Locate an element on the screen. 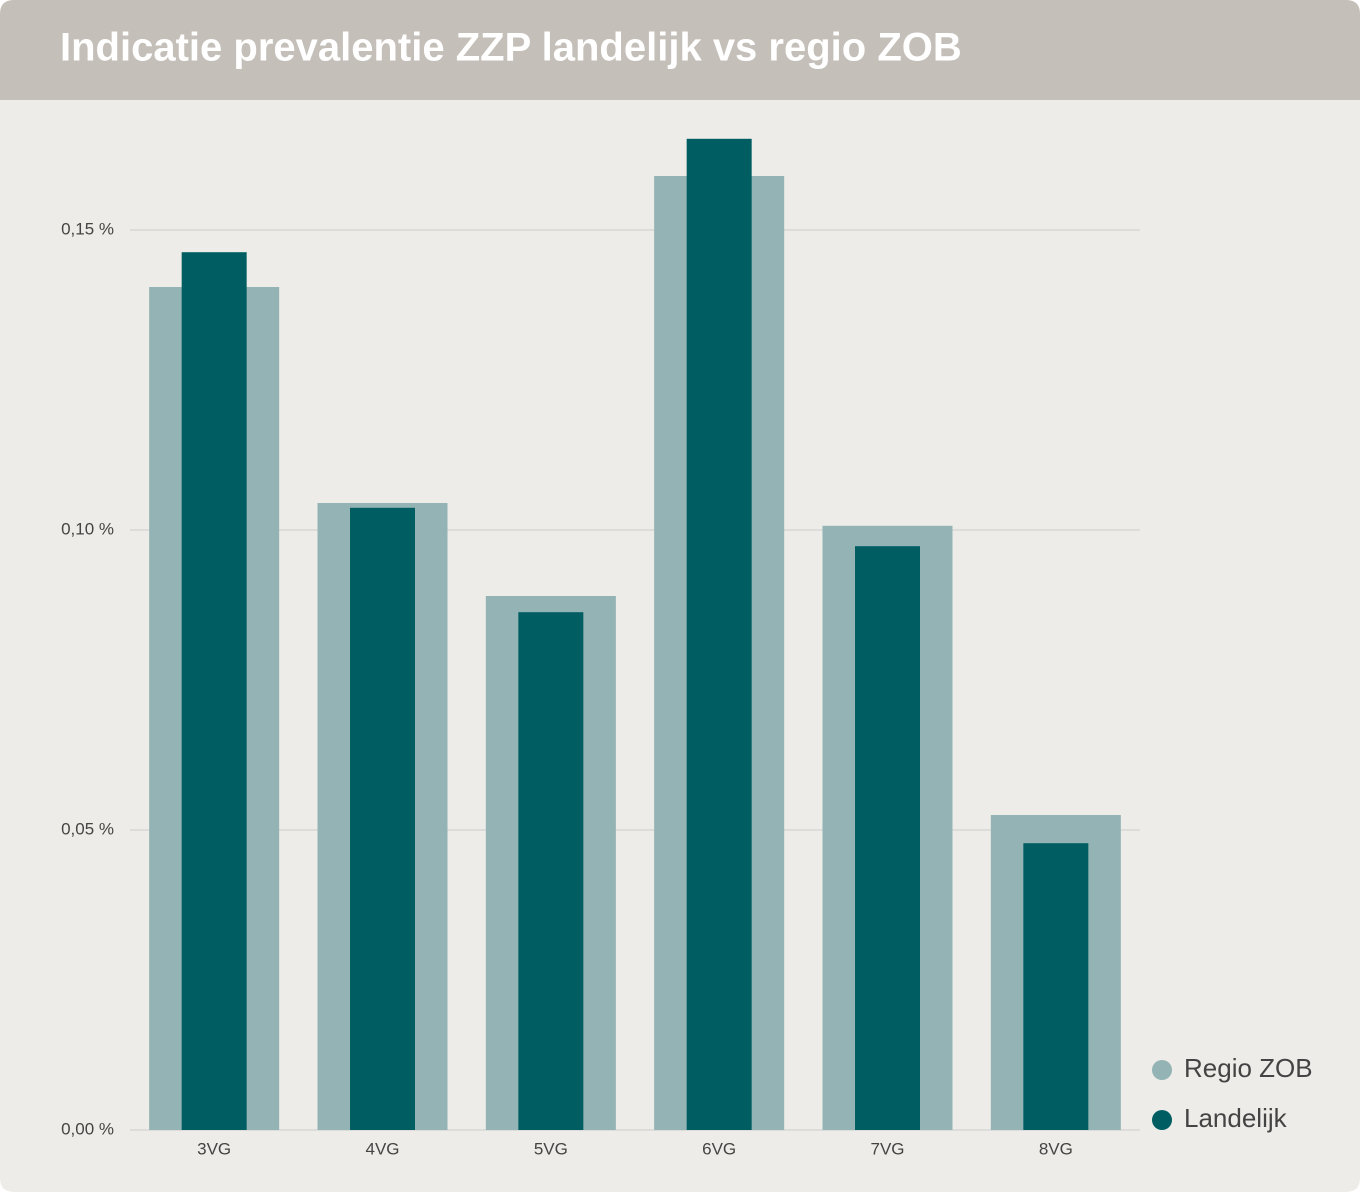  x-tick-label: 8VG is located at coordinates (1056, 1148).